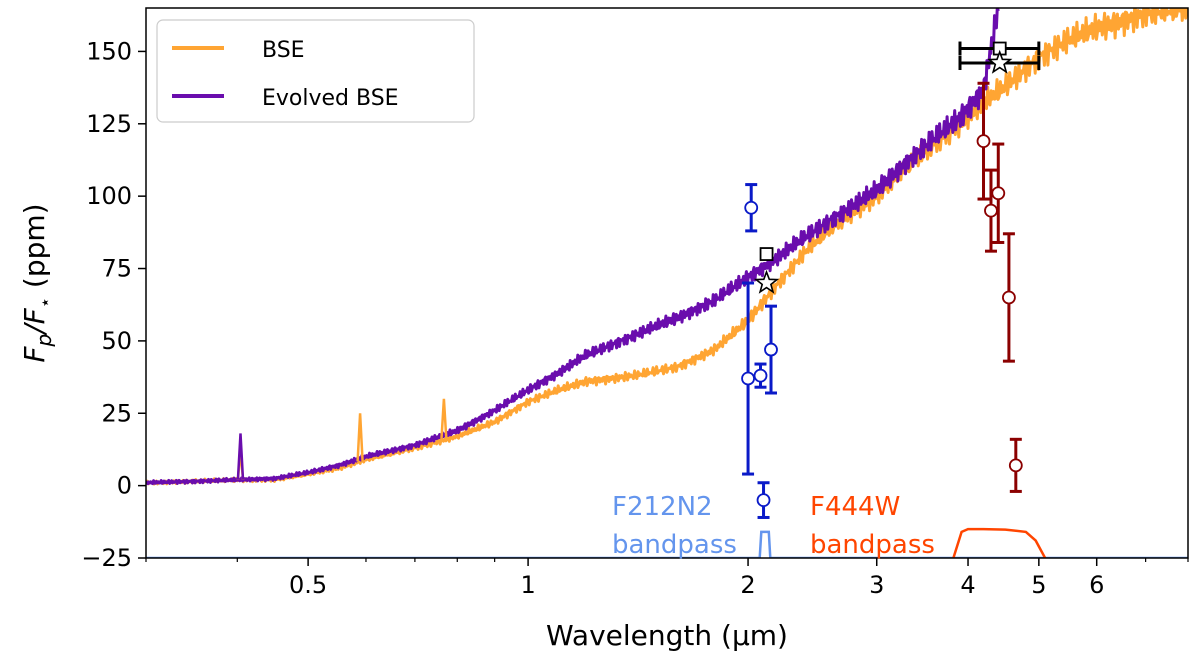 The height and width of the screenshot is (658, 1200). Describe the element at coordinates (747, 585) in the screenshot. I see `x-tick-label: 2` at that location.